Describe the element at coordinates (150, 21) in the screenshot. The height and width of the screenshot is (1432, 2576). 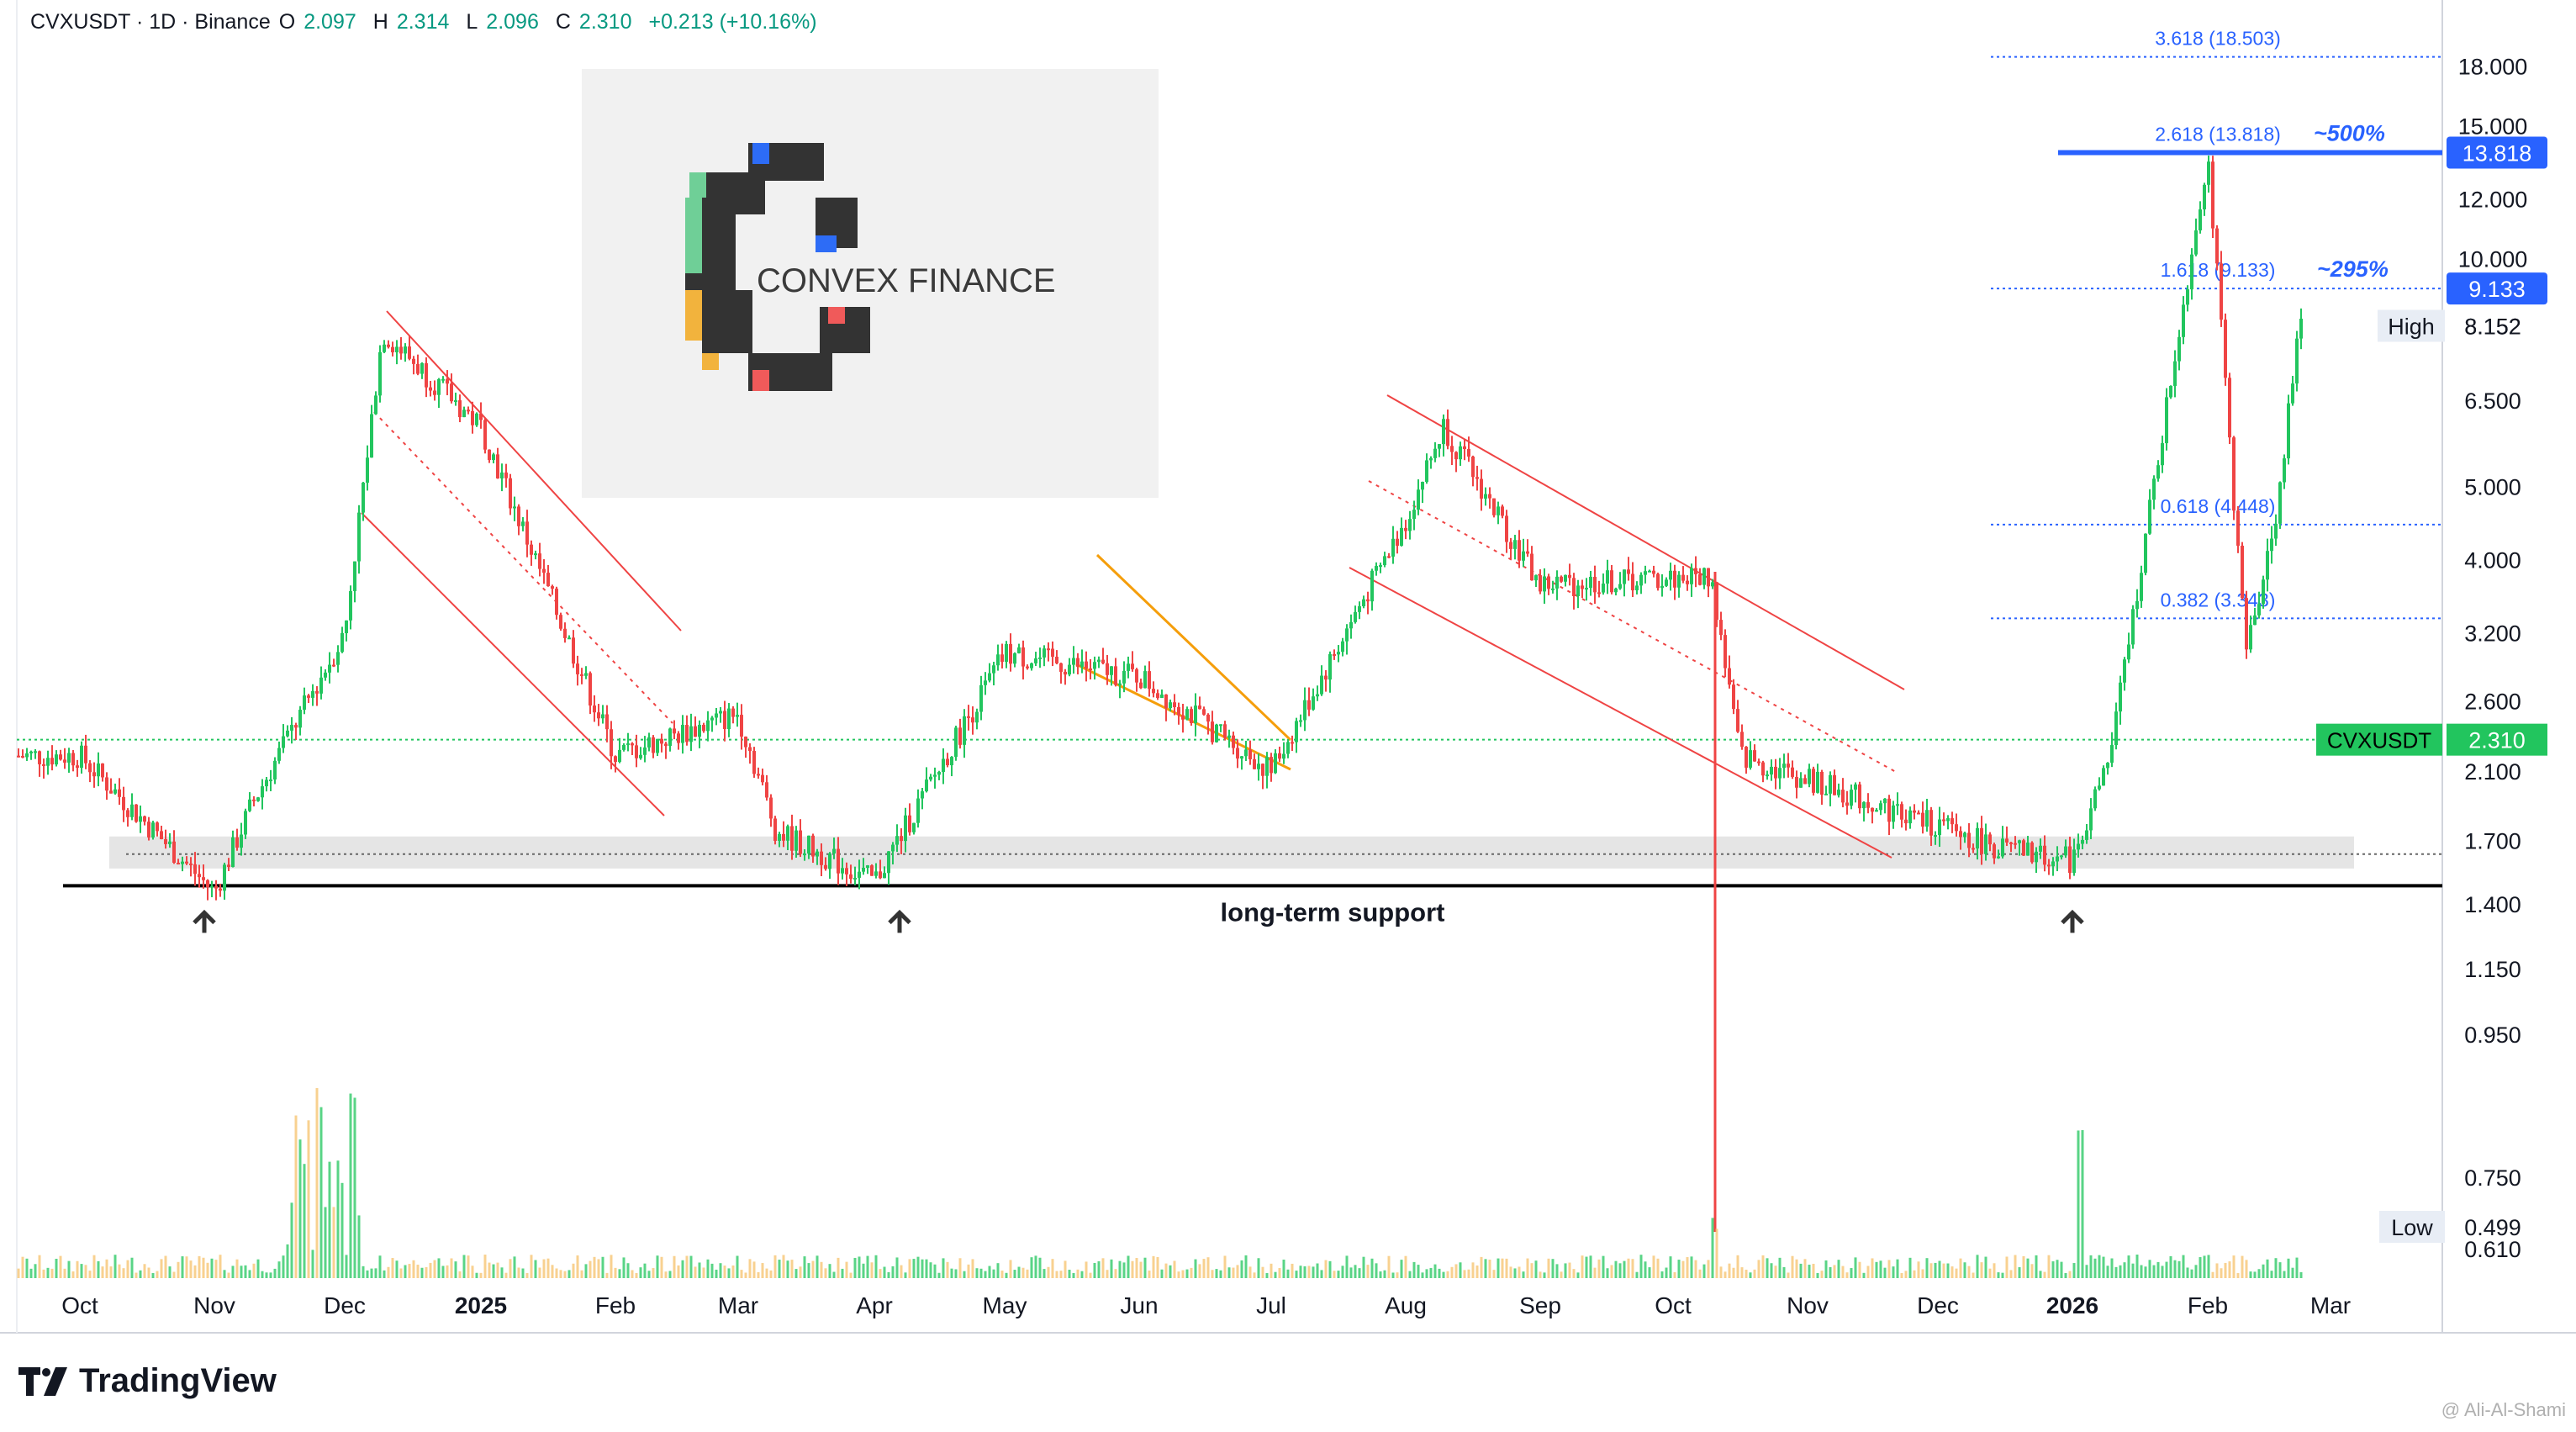
I see `symbol-title: CVXUSDT · 1D · Binance` at that location.